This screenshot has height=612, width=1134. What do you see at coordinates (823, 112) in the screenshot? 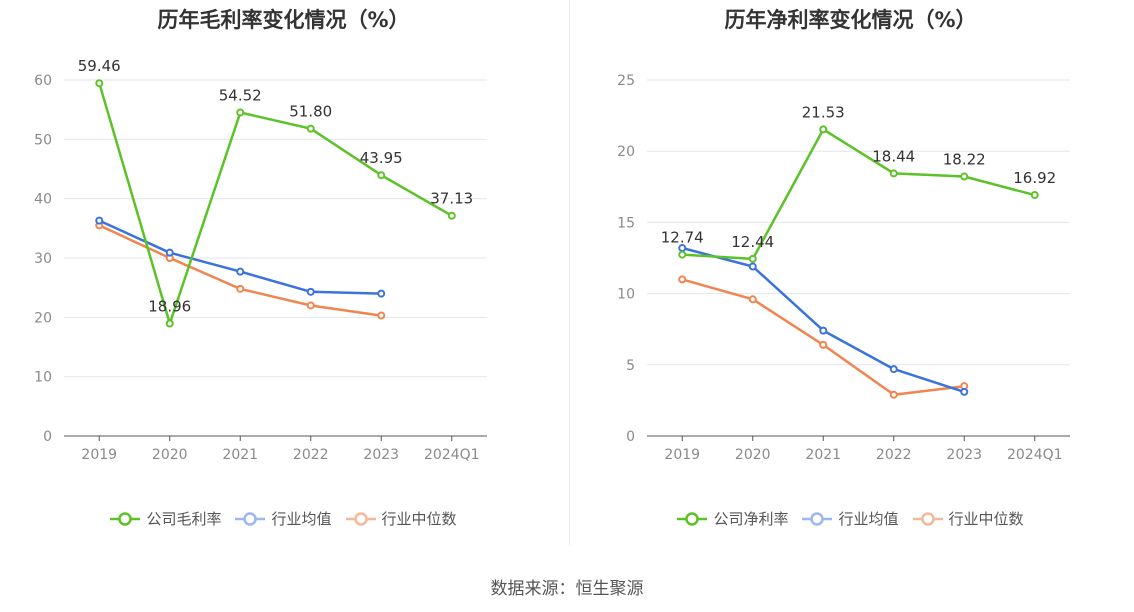
I see `data-label: 21.53` at bounding box center [823, 112].